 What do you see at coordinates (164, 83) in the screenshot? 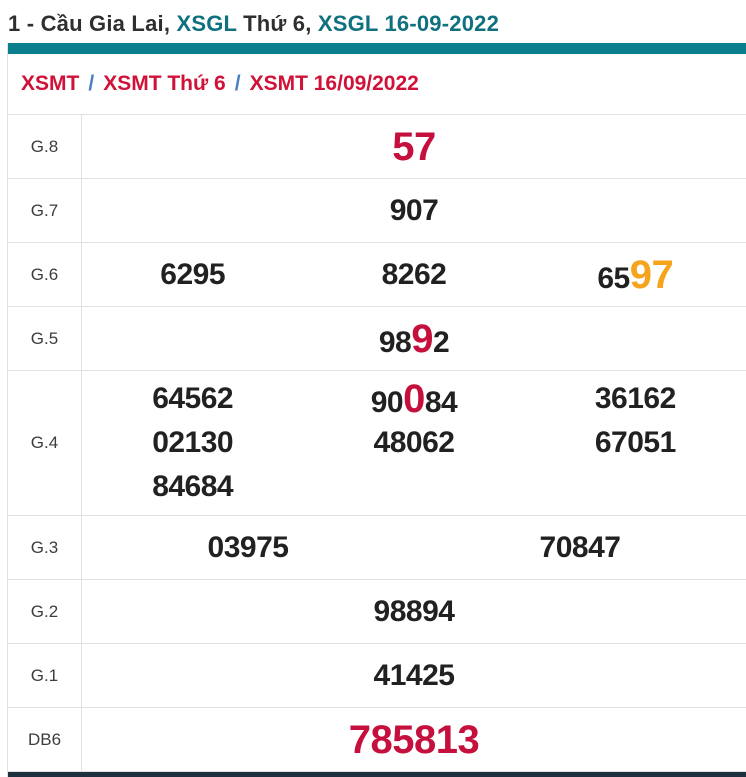
I see `breadcrumb-link: XSMT Thứ 6` at bounding box center [164, 83].